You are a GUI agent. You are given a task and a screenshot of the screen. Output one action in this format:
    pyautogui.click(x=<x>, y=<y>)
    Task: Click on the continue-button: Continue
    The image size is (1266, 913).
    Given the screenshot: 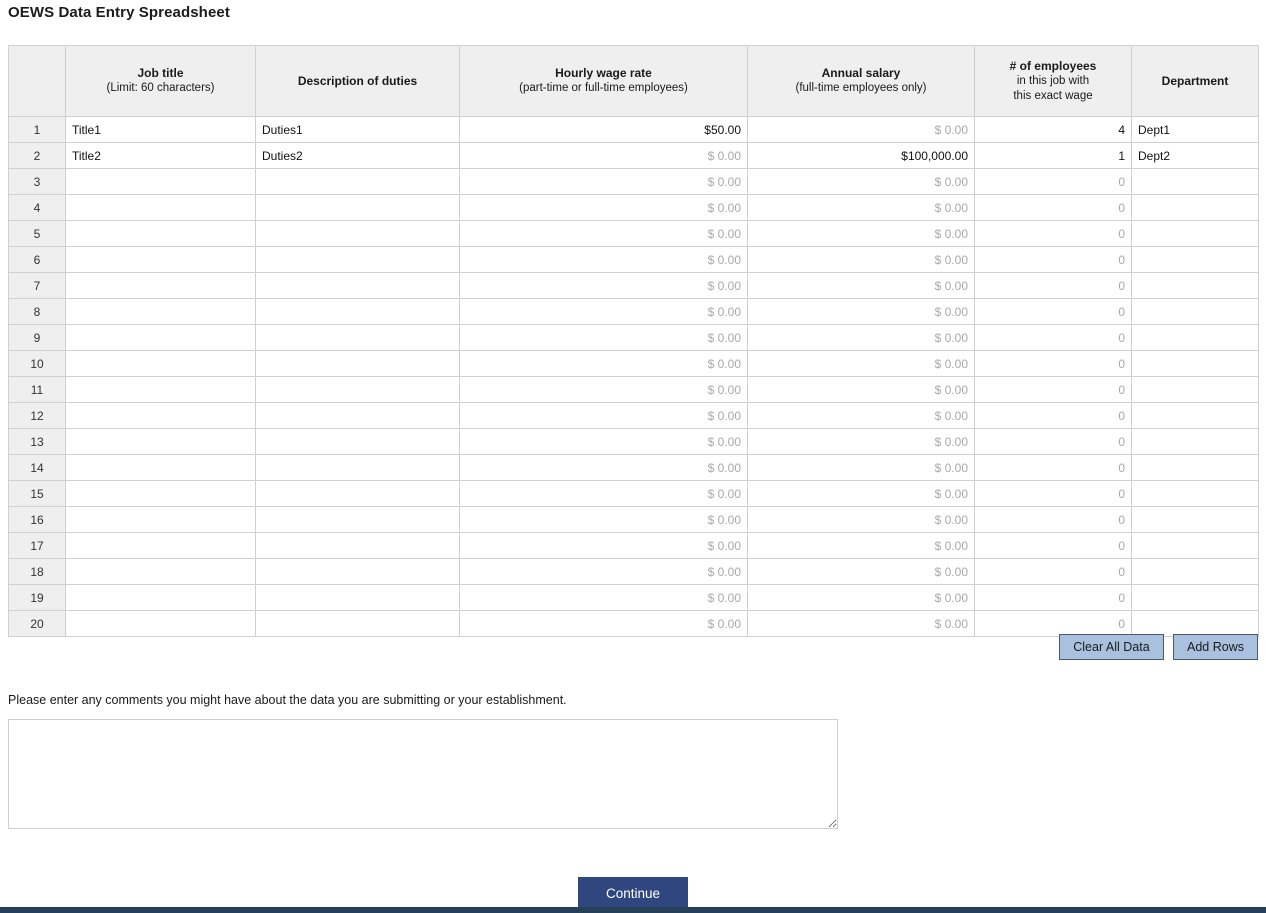 What is the action you would take?
    pyautogui.click(x=633, y=893)
    